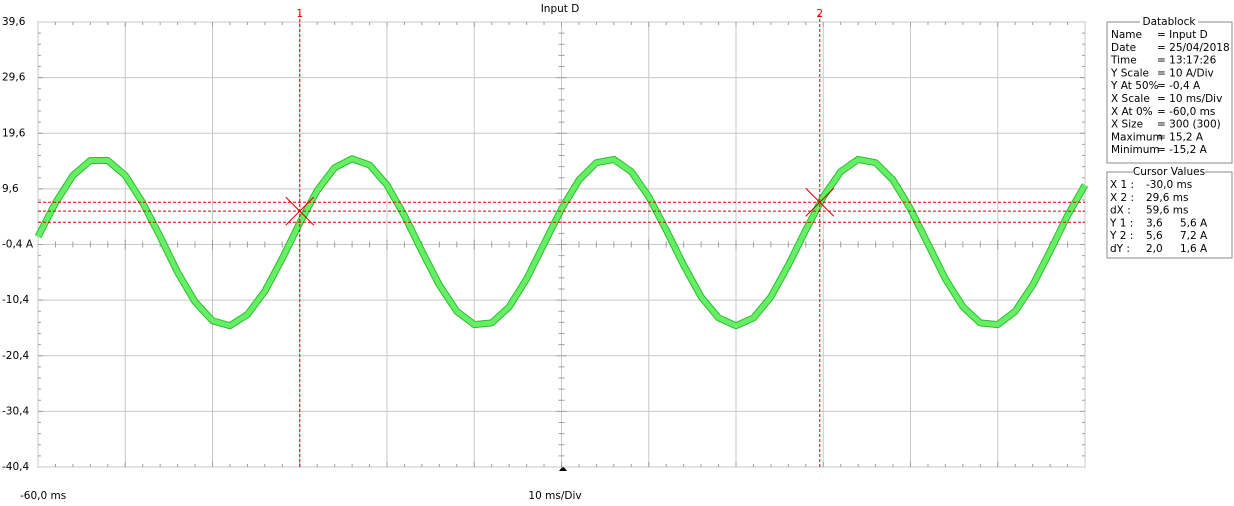  Describe the element at coordinates (554, 496) in the screenshot. I see `x-axis-label: 10 ms/Div` at that location.